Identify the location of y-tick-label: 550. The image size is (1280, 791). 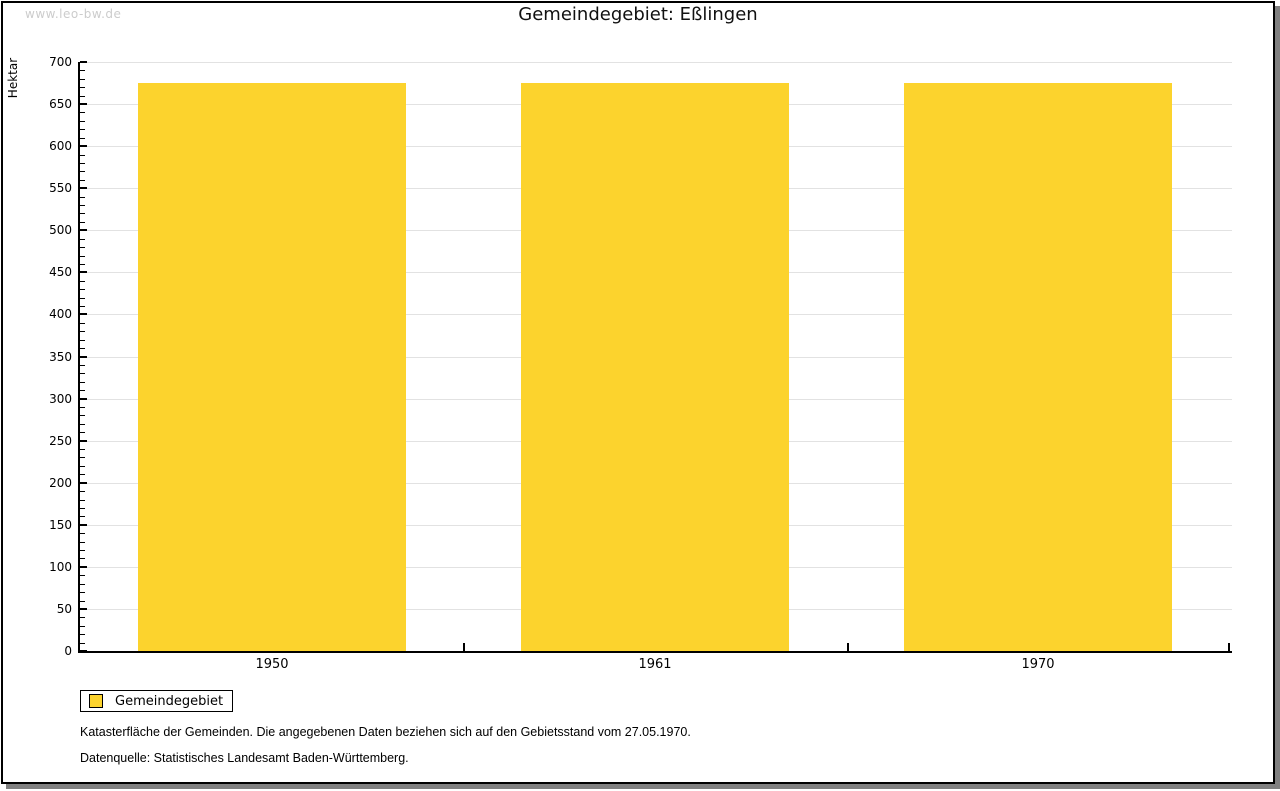
(60, 188).